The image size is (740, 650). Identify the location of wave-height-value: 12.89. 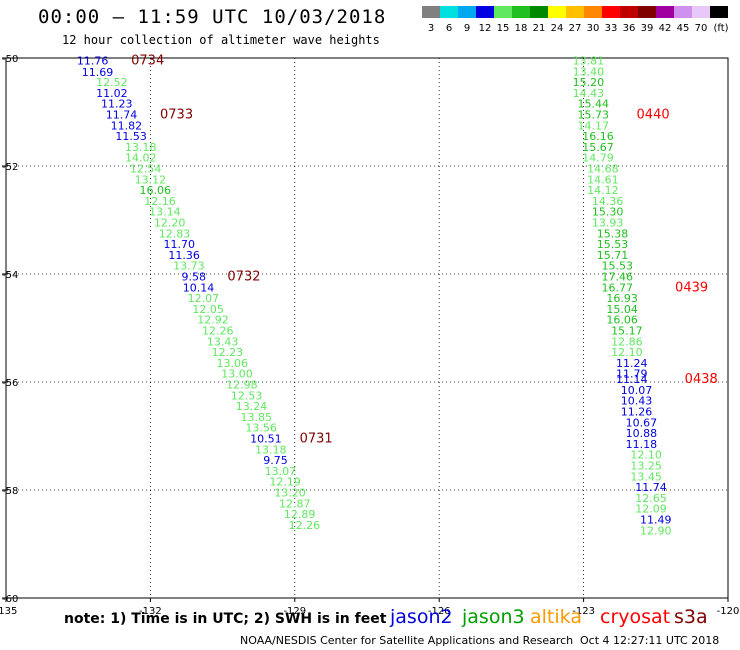
(300, 514).